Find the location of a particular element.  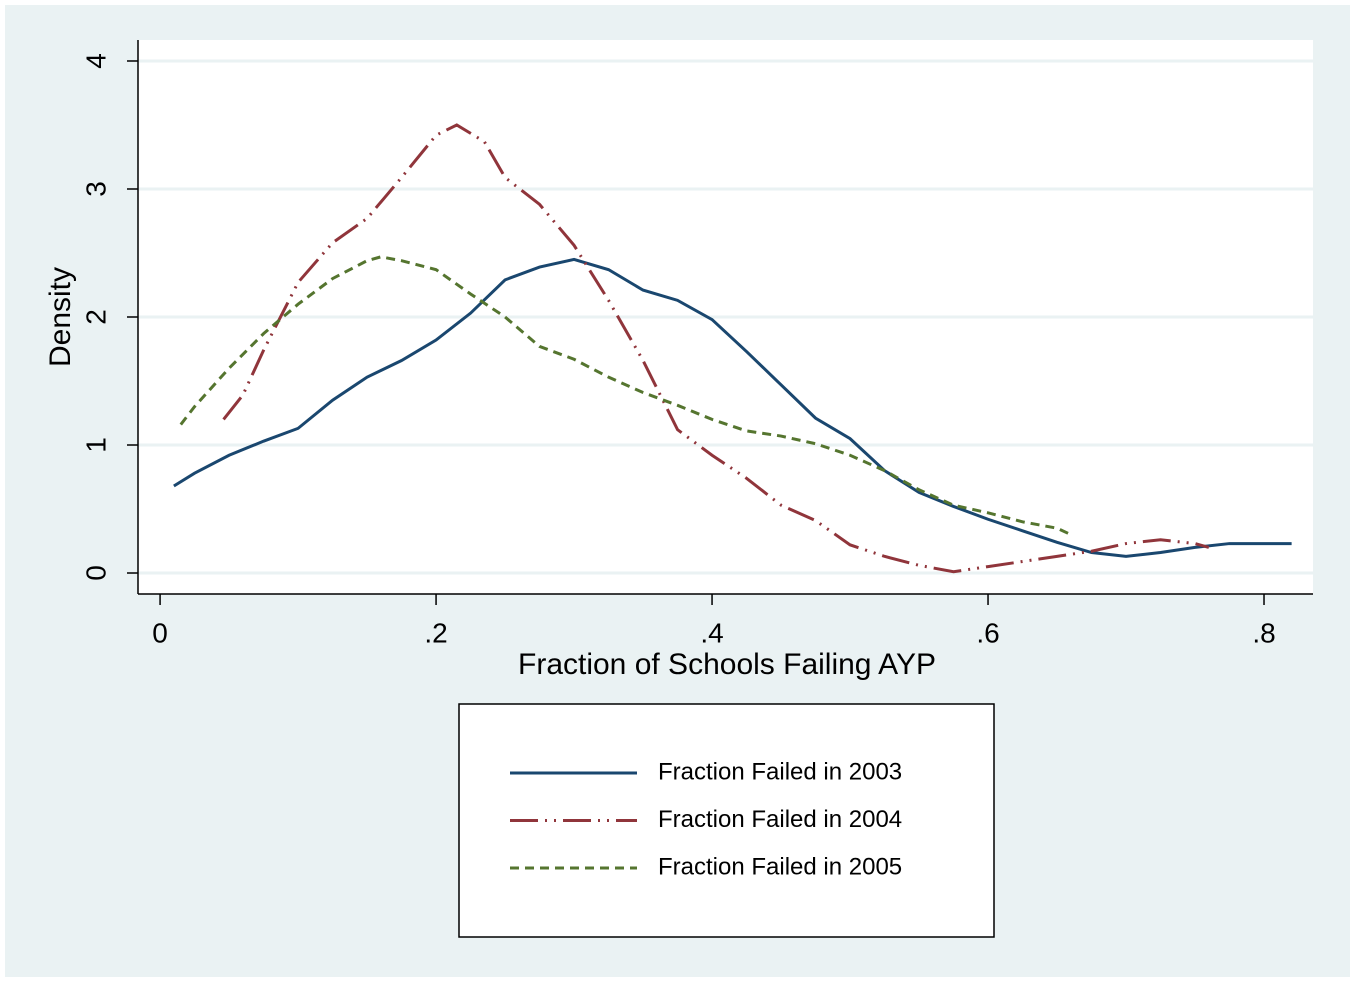

legend-box is located at coordinates (726, 820).